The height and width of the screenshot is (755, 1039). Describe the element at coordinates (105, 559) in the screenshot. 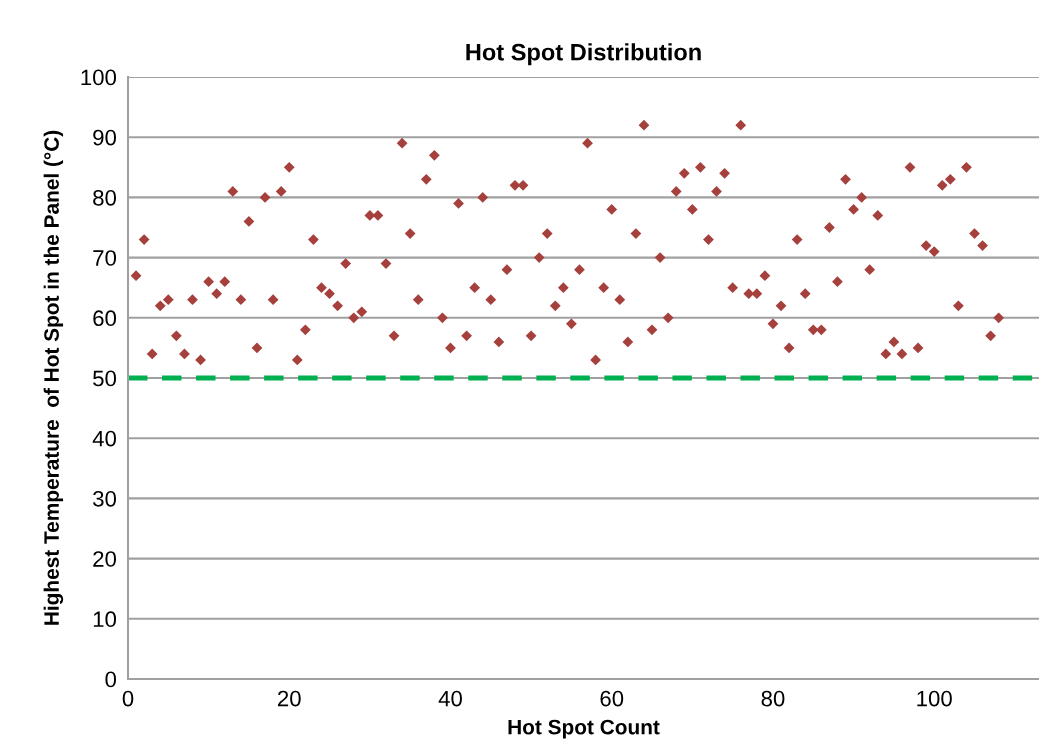

I see `y-tick-label: 20` at that location.